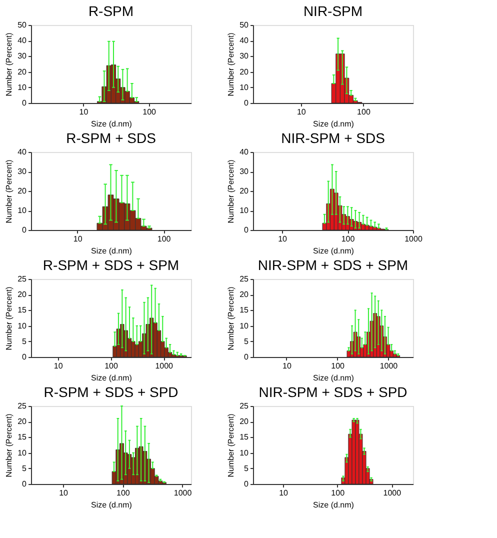 This screenshot has width=497, height=538. I want to click on chart-title: R-SPM + SDS + SPD, so click(111, 392).